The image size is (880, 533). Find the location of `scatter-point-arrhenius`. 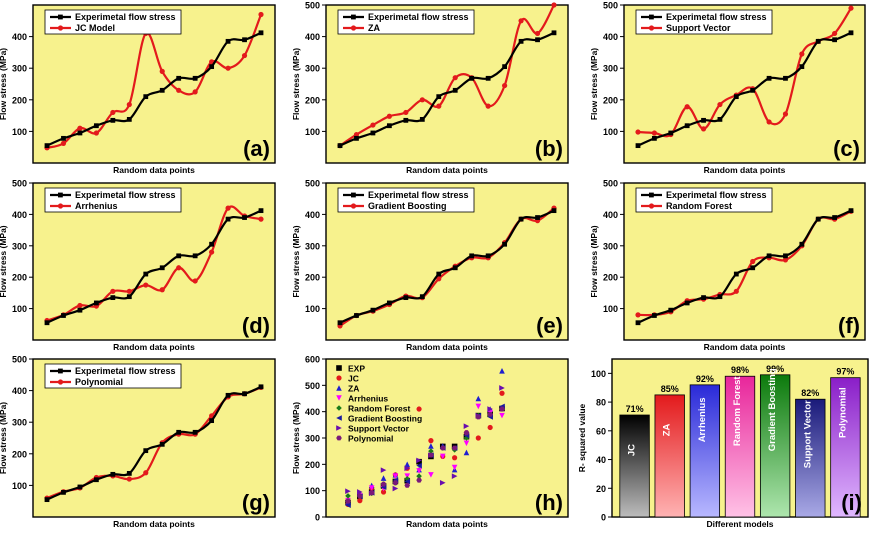

scatter-point-arrhenius is located at coordinates (478, 406).